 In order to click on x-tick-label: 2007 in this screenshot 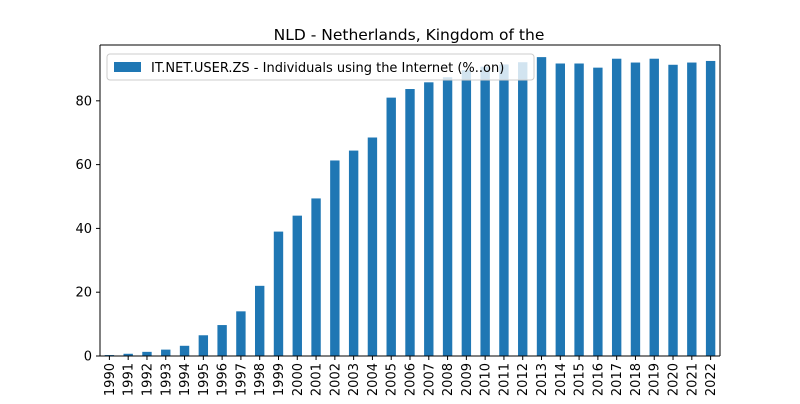, I will do `click(429, 379)`.